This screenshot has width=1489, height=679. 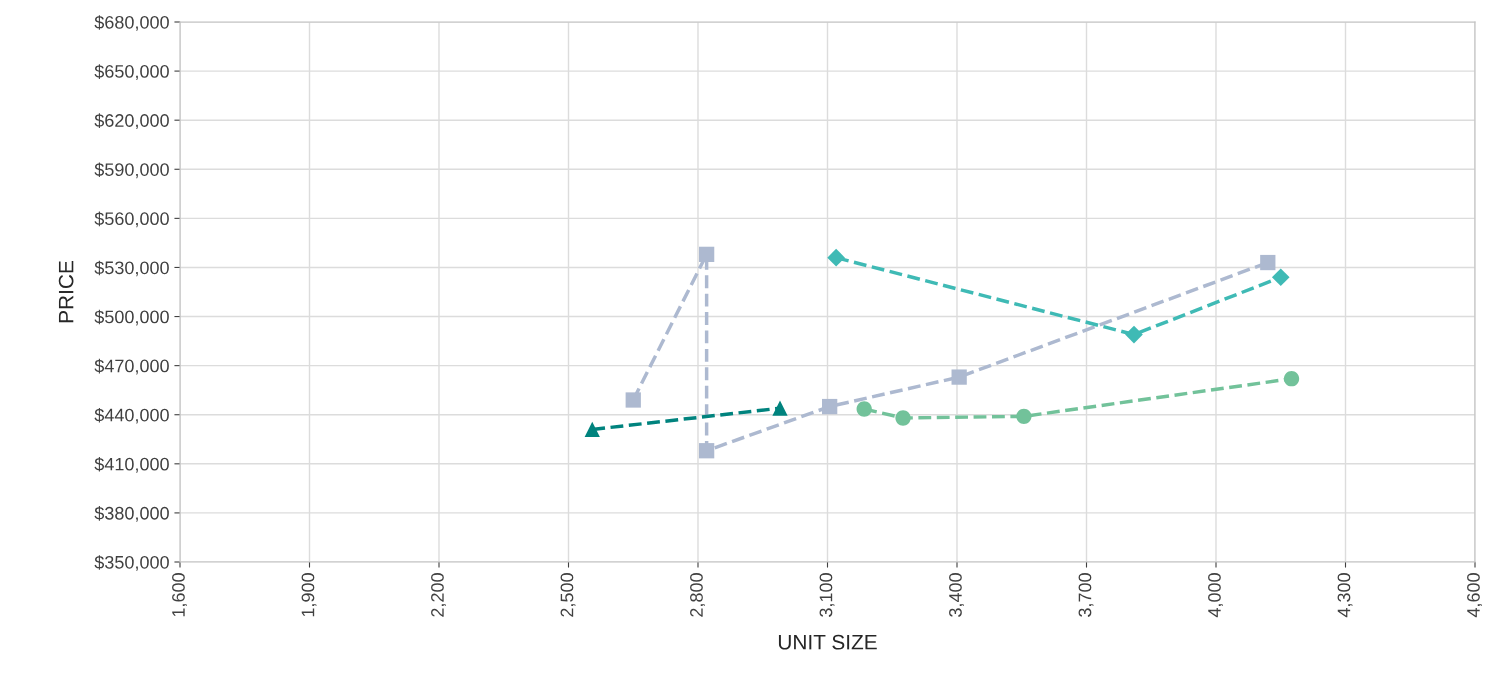 What do you see at coordinates (179, 595) in the screenshot?
I see `x-tick-label: 1,600` at bounding box center [179, 595].